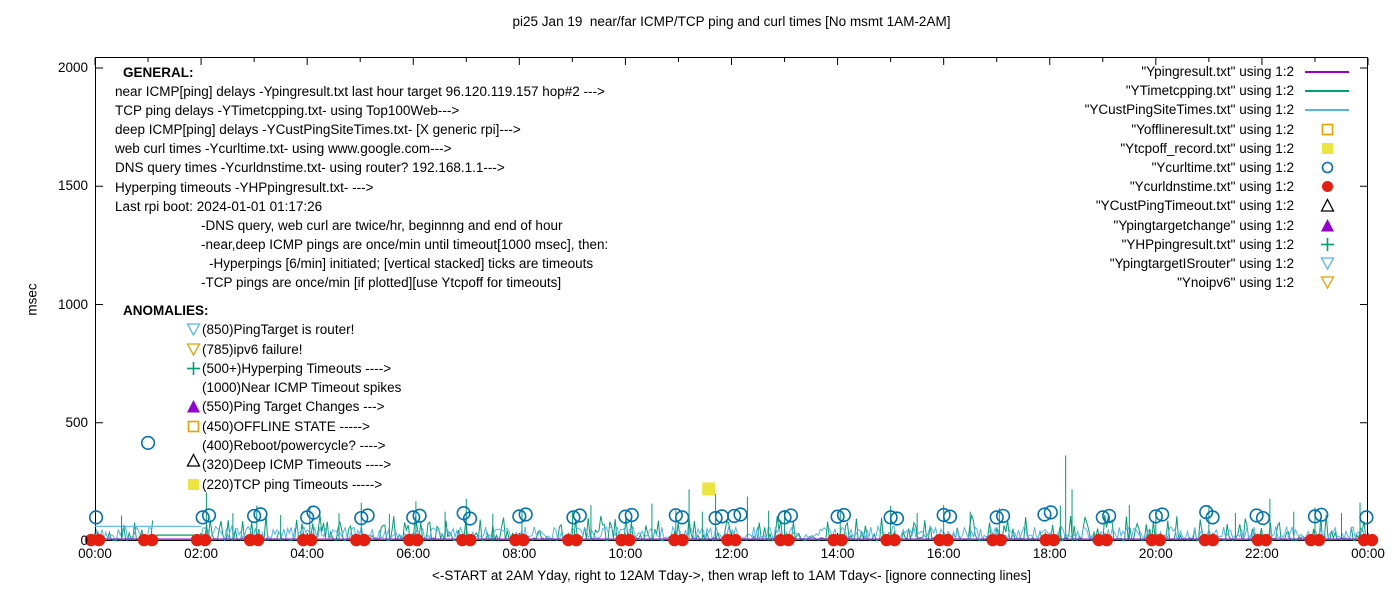  What do you see at coordinates (1212, 129) in the screenshot?
I see `legend-label: "Yofflineresult.txt" using 1:2` at bounding box center [1212, 129].